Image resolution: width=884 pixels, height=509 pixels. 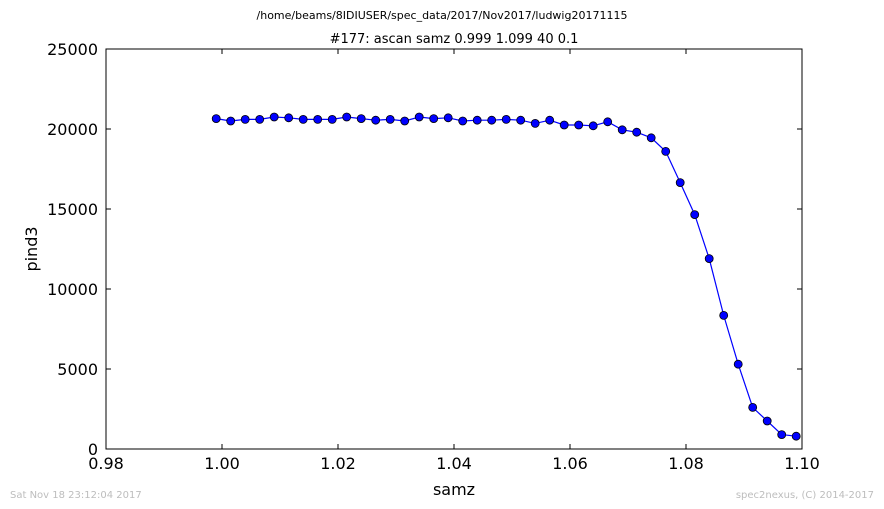 What do you see at coordinates (72, 209) in the screenshot?
I see `y-tick-label: 15000` at bounding box center [72, 209].